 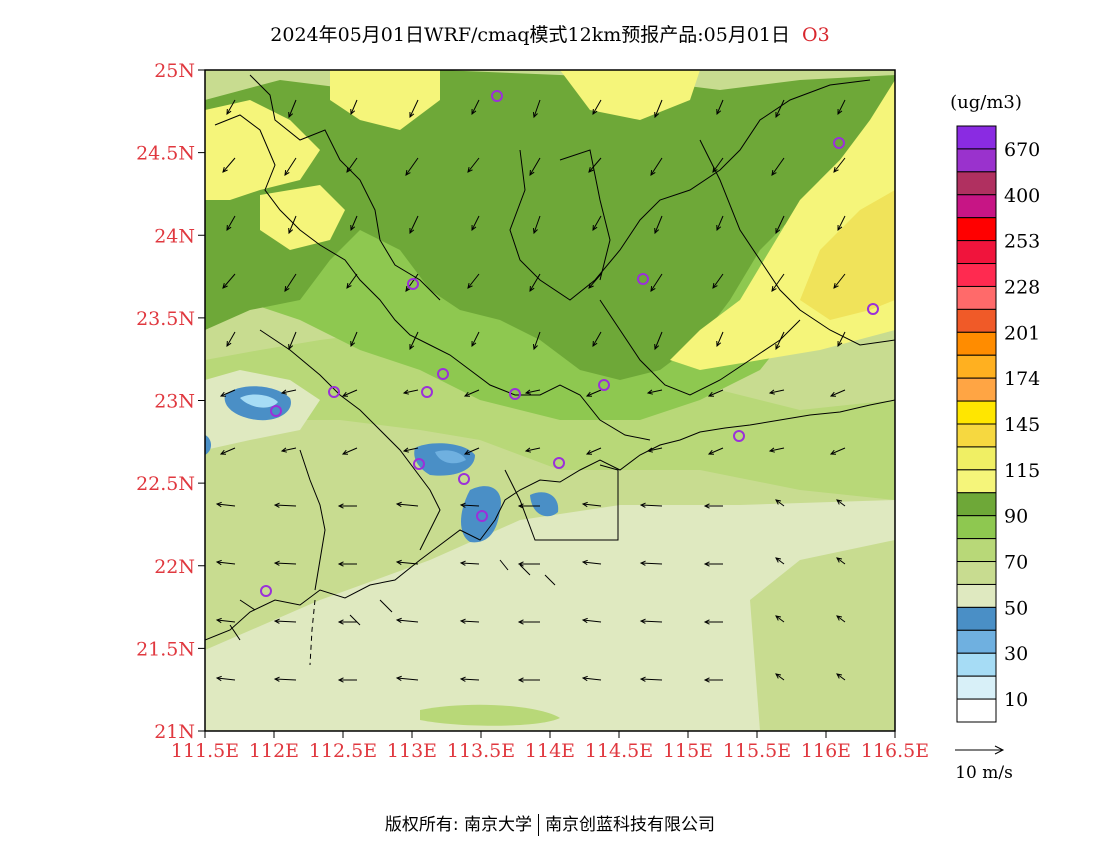 I want to click on lon-tick-label: 112E, so click(x=274, y=751).